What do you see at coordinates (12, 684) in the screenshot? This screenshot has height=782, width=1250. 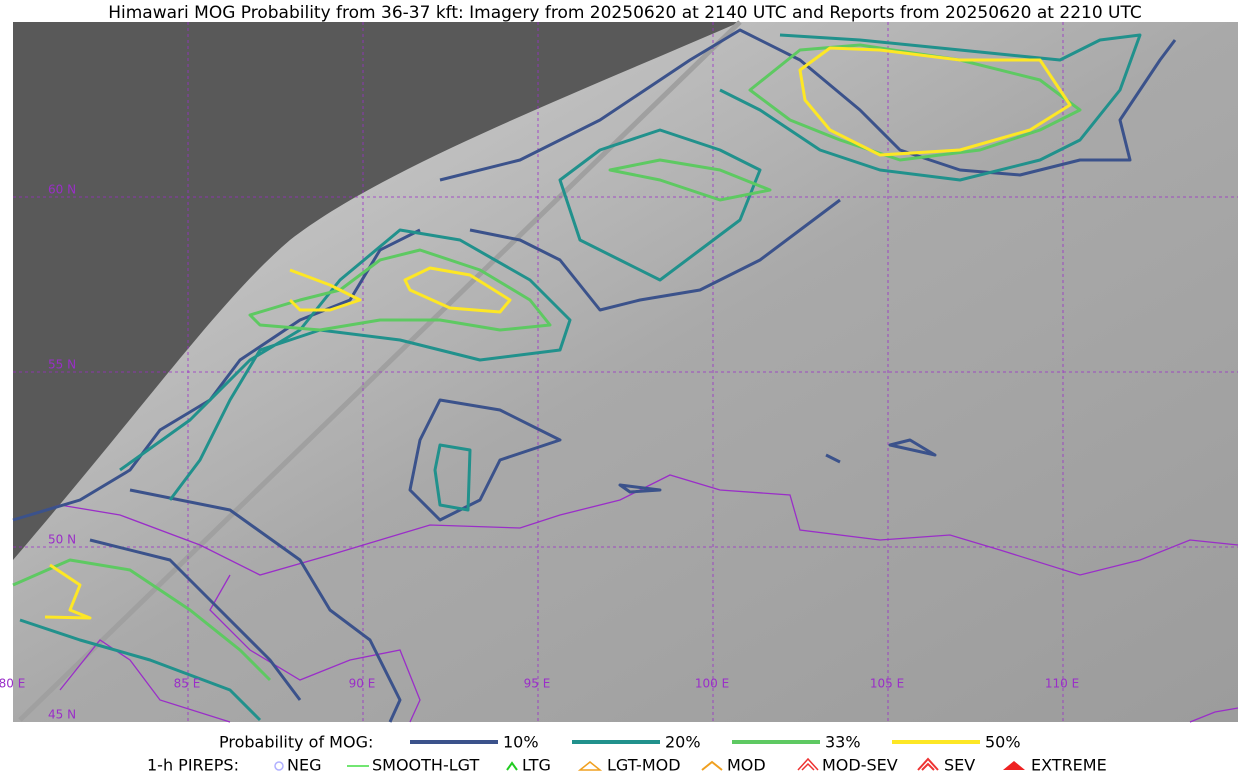 I see `lon-label: 80 E` at bounding box center [12, 684].